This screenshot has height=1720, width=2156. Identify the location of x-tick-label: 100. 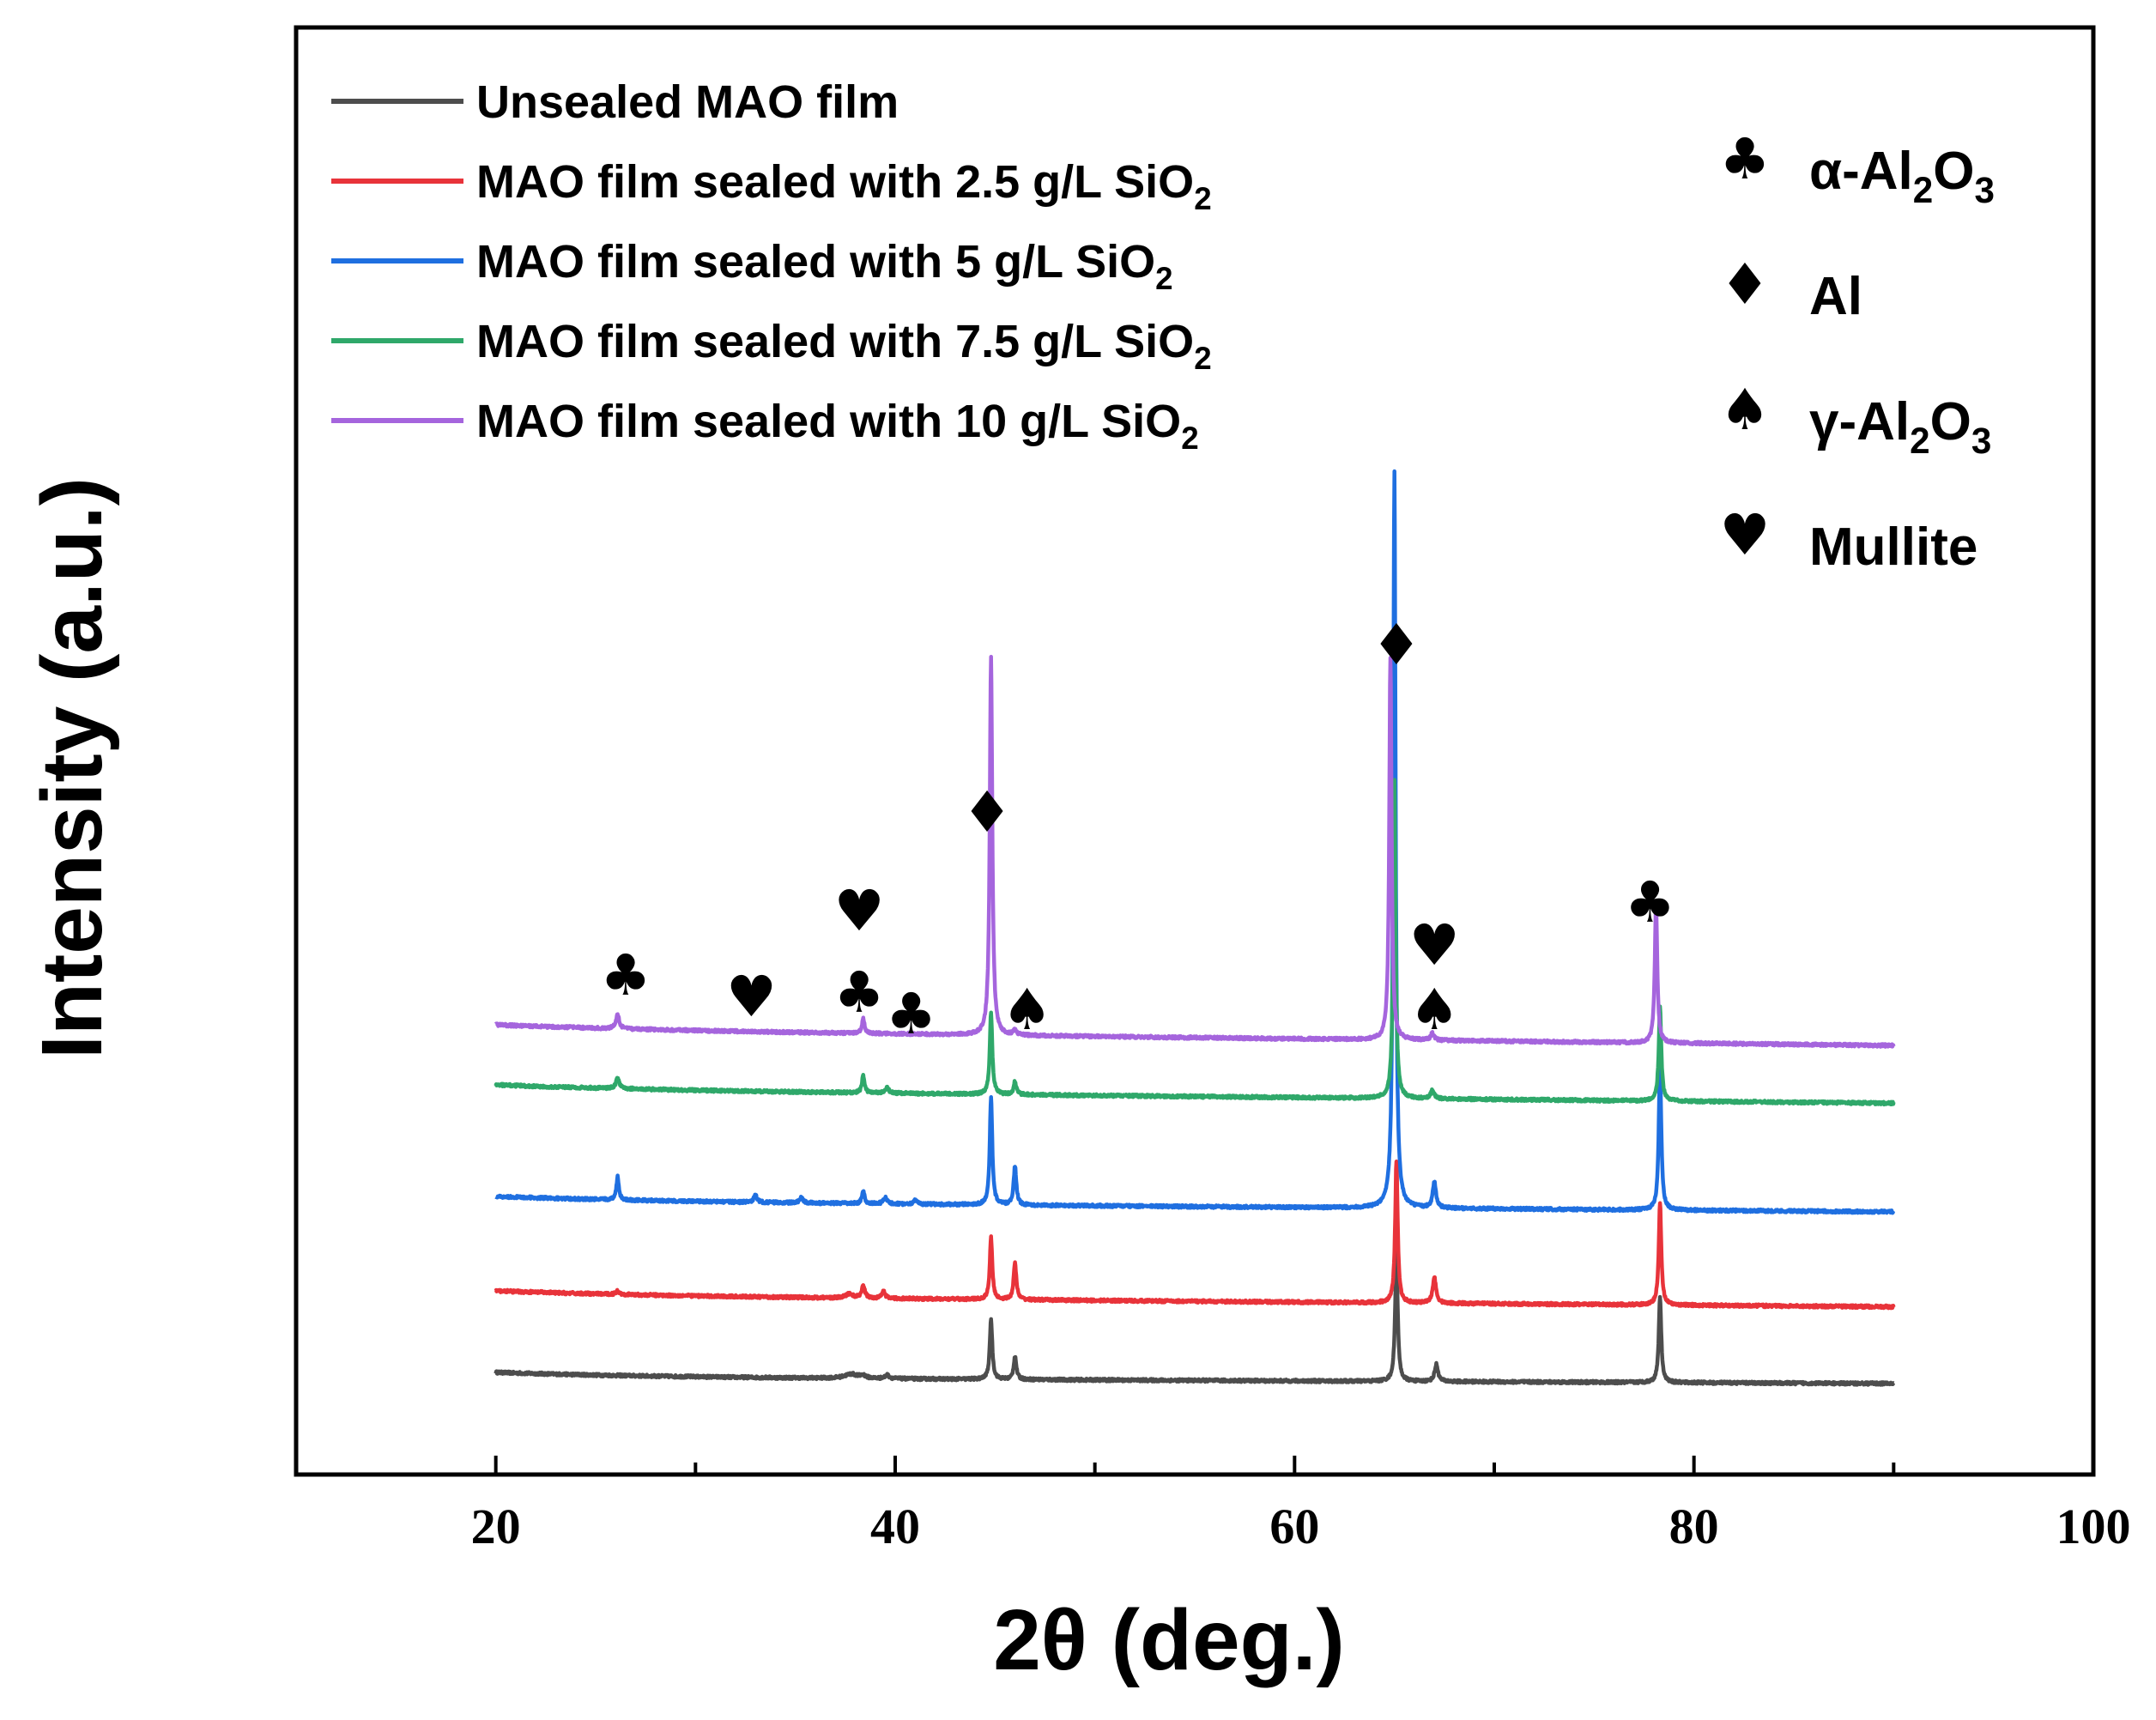
(2094, 1526).